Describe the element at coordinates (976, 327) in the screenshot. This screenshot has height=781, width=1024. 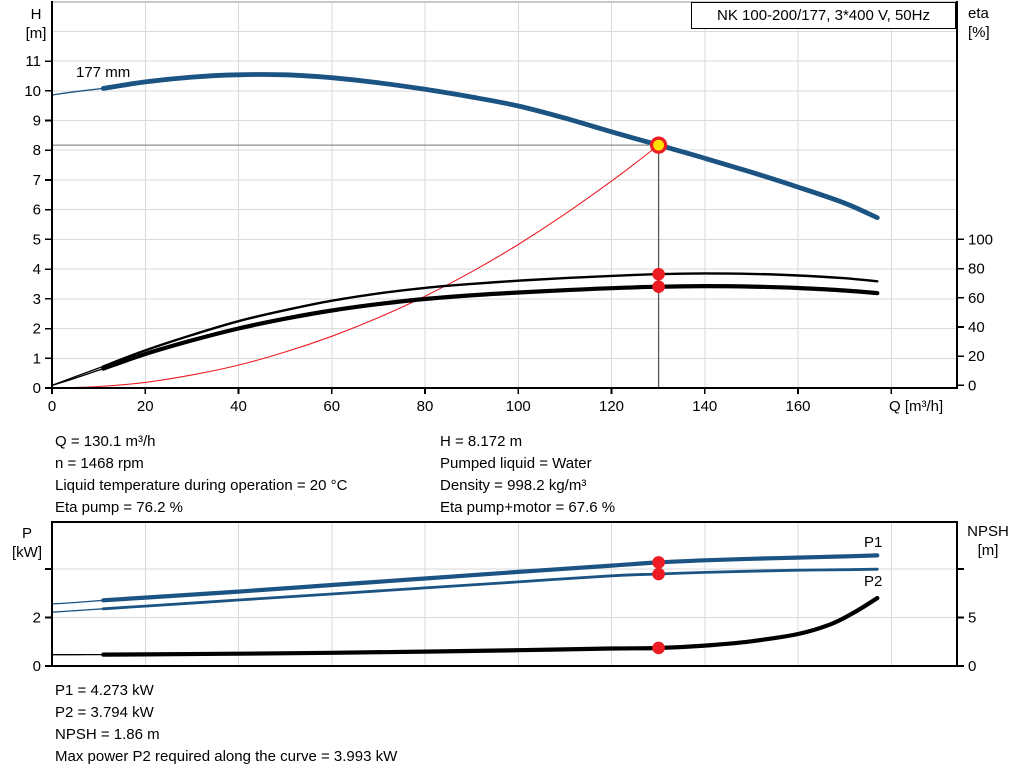
I see `eta-tick-label: 40` at that location.